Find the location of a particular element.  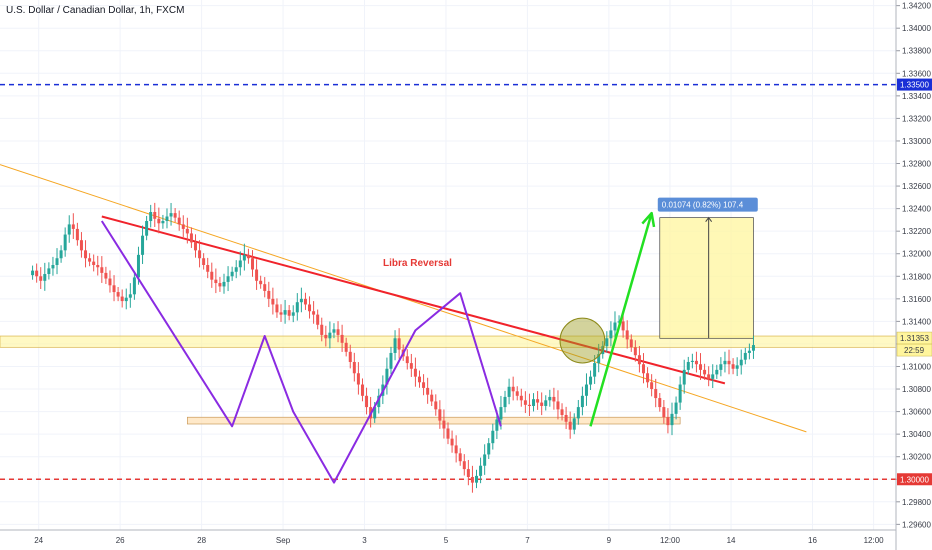

target-arrow is located at coordinates (621, 319).